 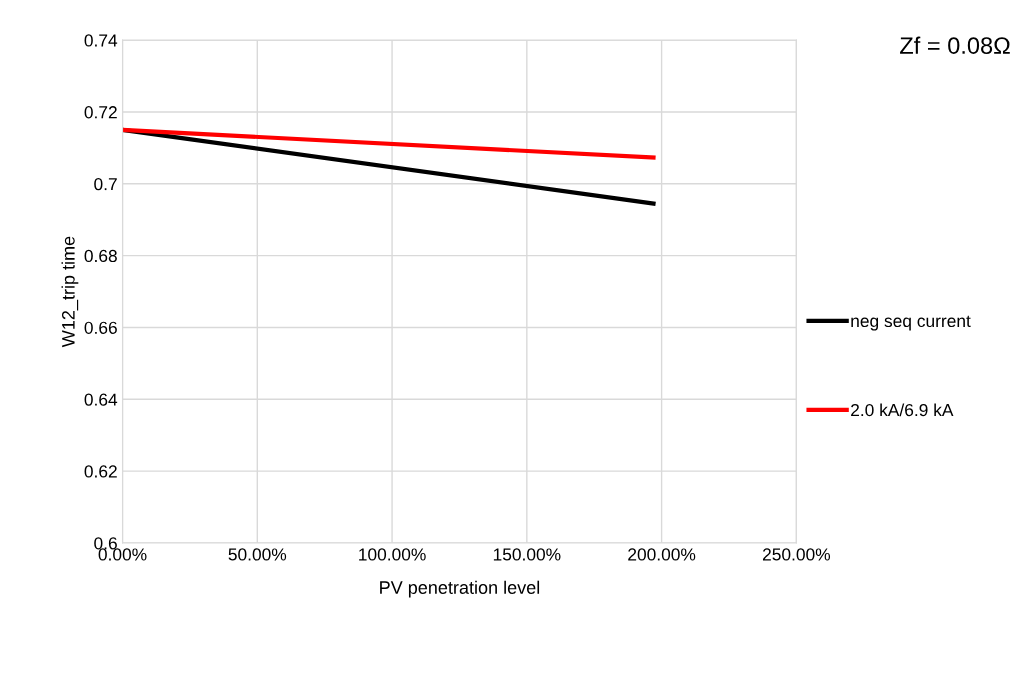 What do you see at coordinates (955, 45) in the screenshot?
I see `text: Zf = 0.08Ω` at bounding box center [955, 45].